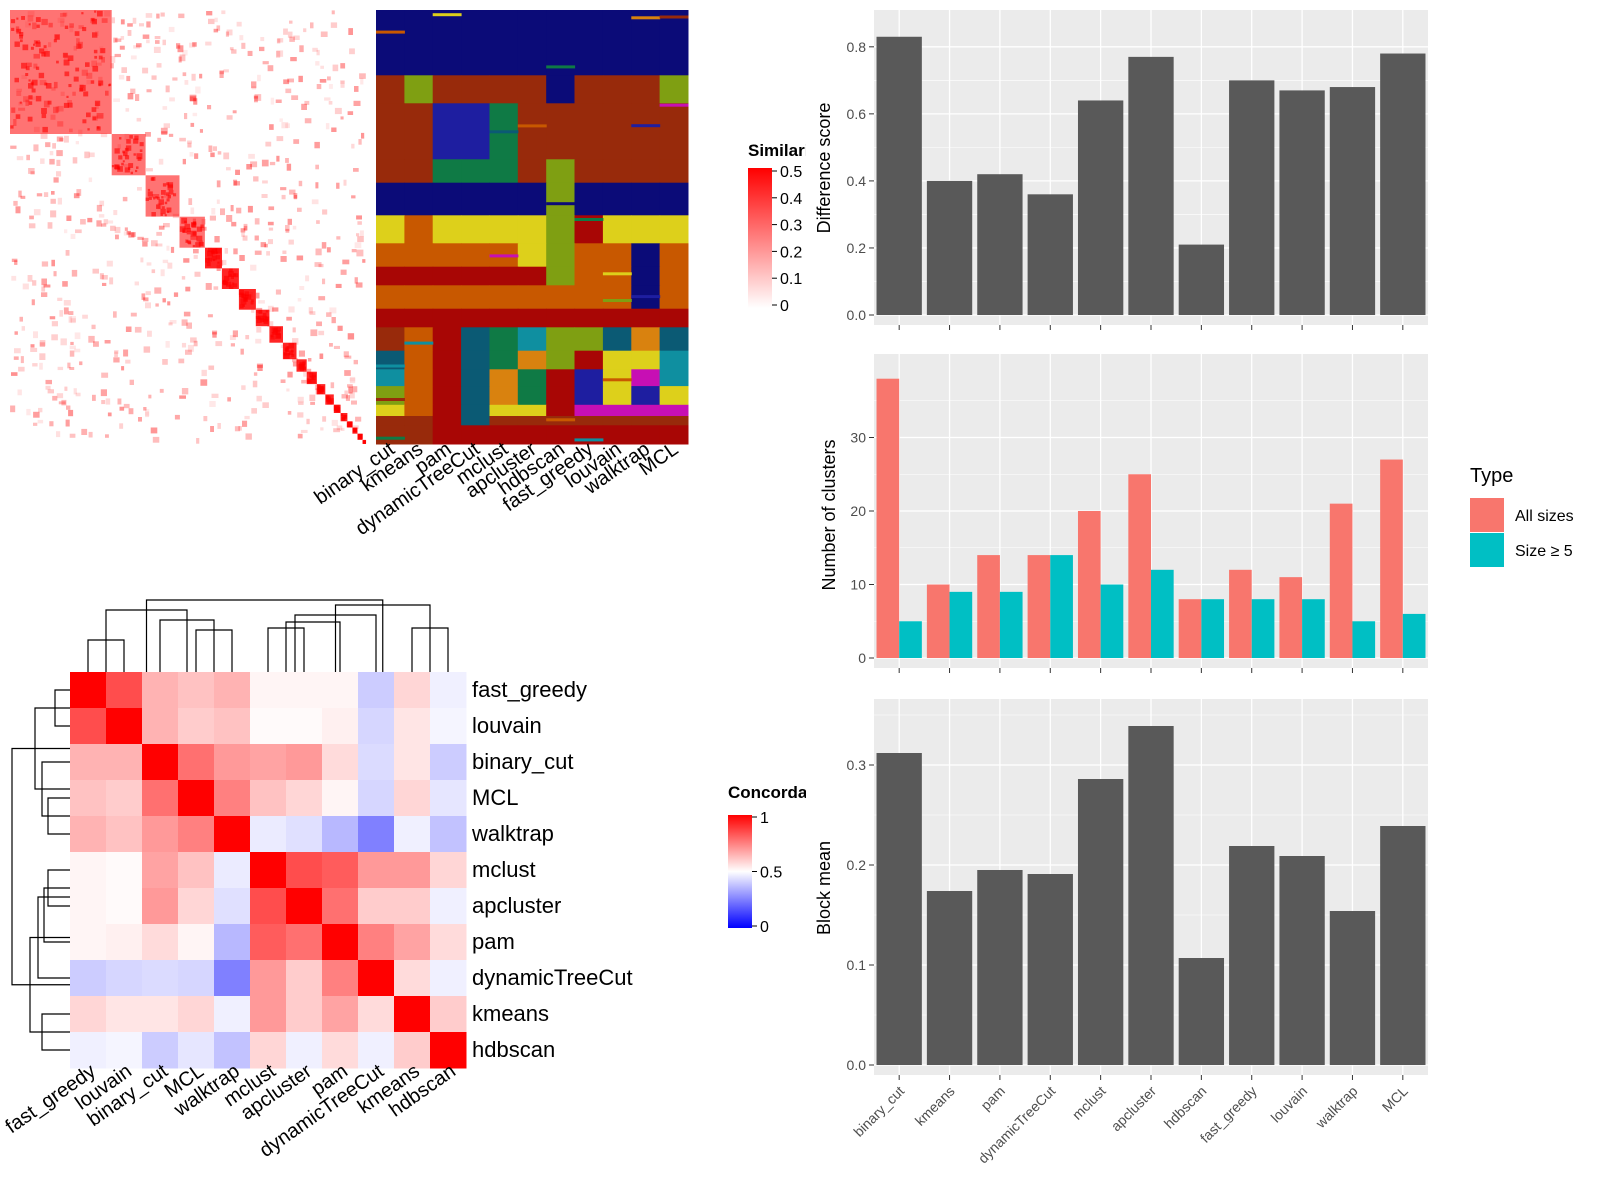 Image resolution: width=1600 pixels, height=1200 pixels. Describe the element at coordinates (771, 873) in the screenshot. I see `concordance-legend-tick-label: 0.5` at that location.